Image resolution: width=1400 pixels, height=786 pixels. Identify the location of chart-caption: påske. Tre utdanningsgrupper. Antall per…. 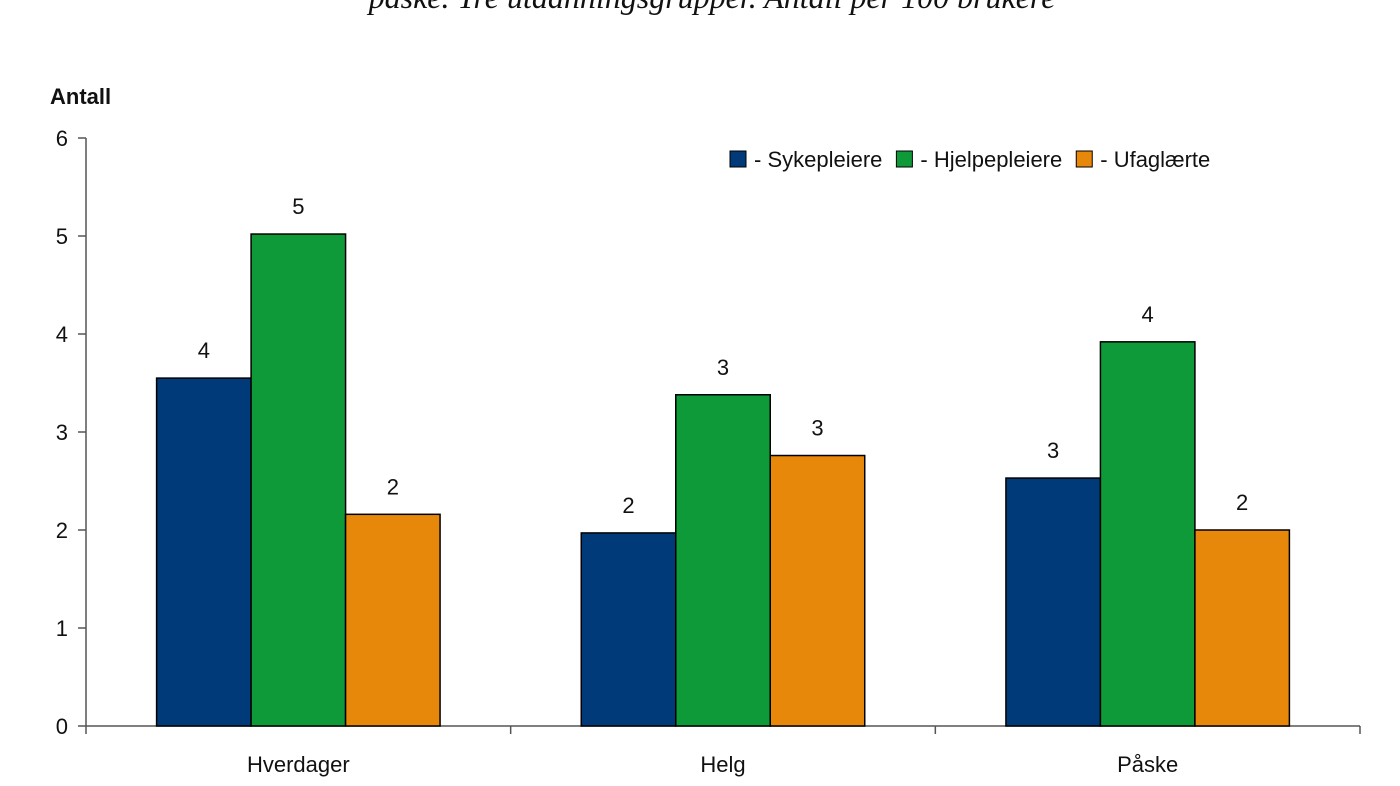
(711, 7).